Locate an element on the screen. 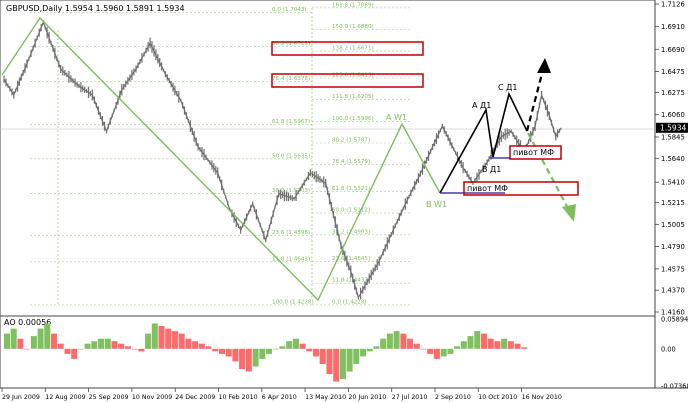 The width and height of the screenshot is (688, 403). chart-header: GBPUSD,Daily 1.5954 1.5960 1.5891 1.5934 is located at coordinates (95, 8).